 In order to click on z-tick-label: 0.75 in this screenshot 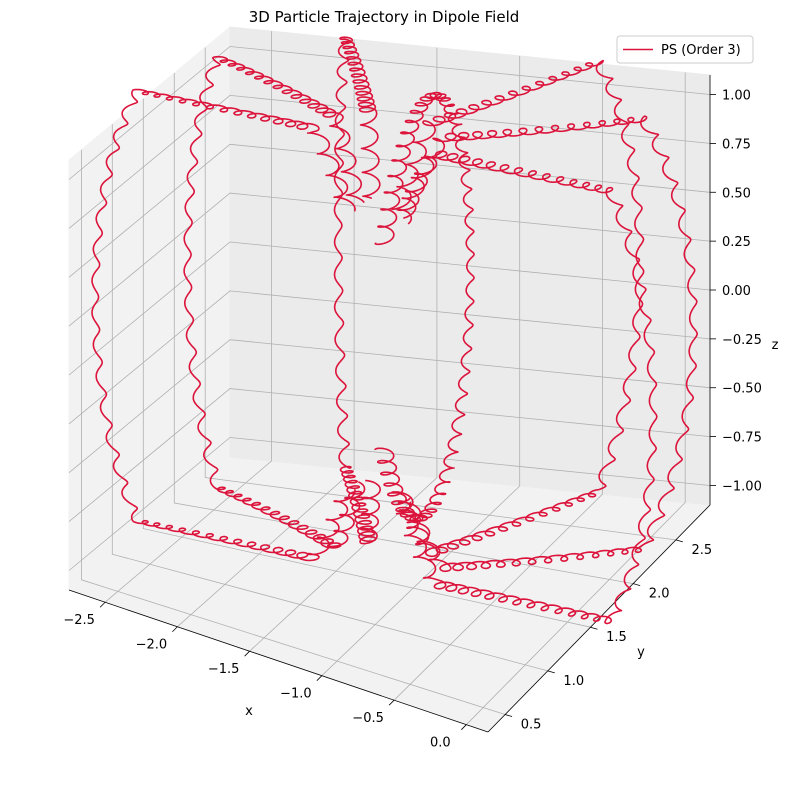, I will do `click(736, 144)`.